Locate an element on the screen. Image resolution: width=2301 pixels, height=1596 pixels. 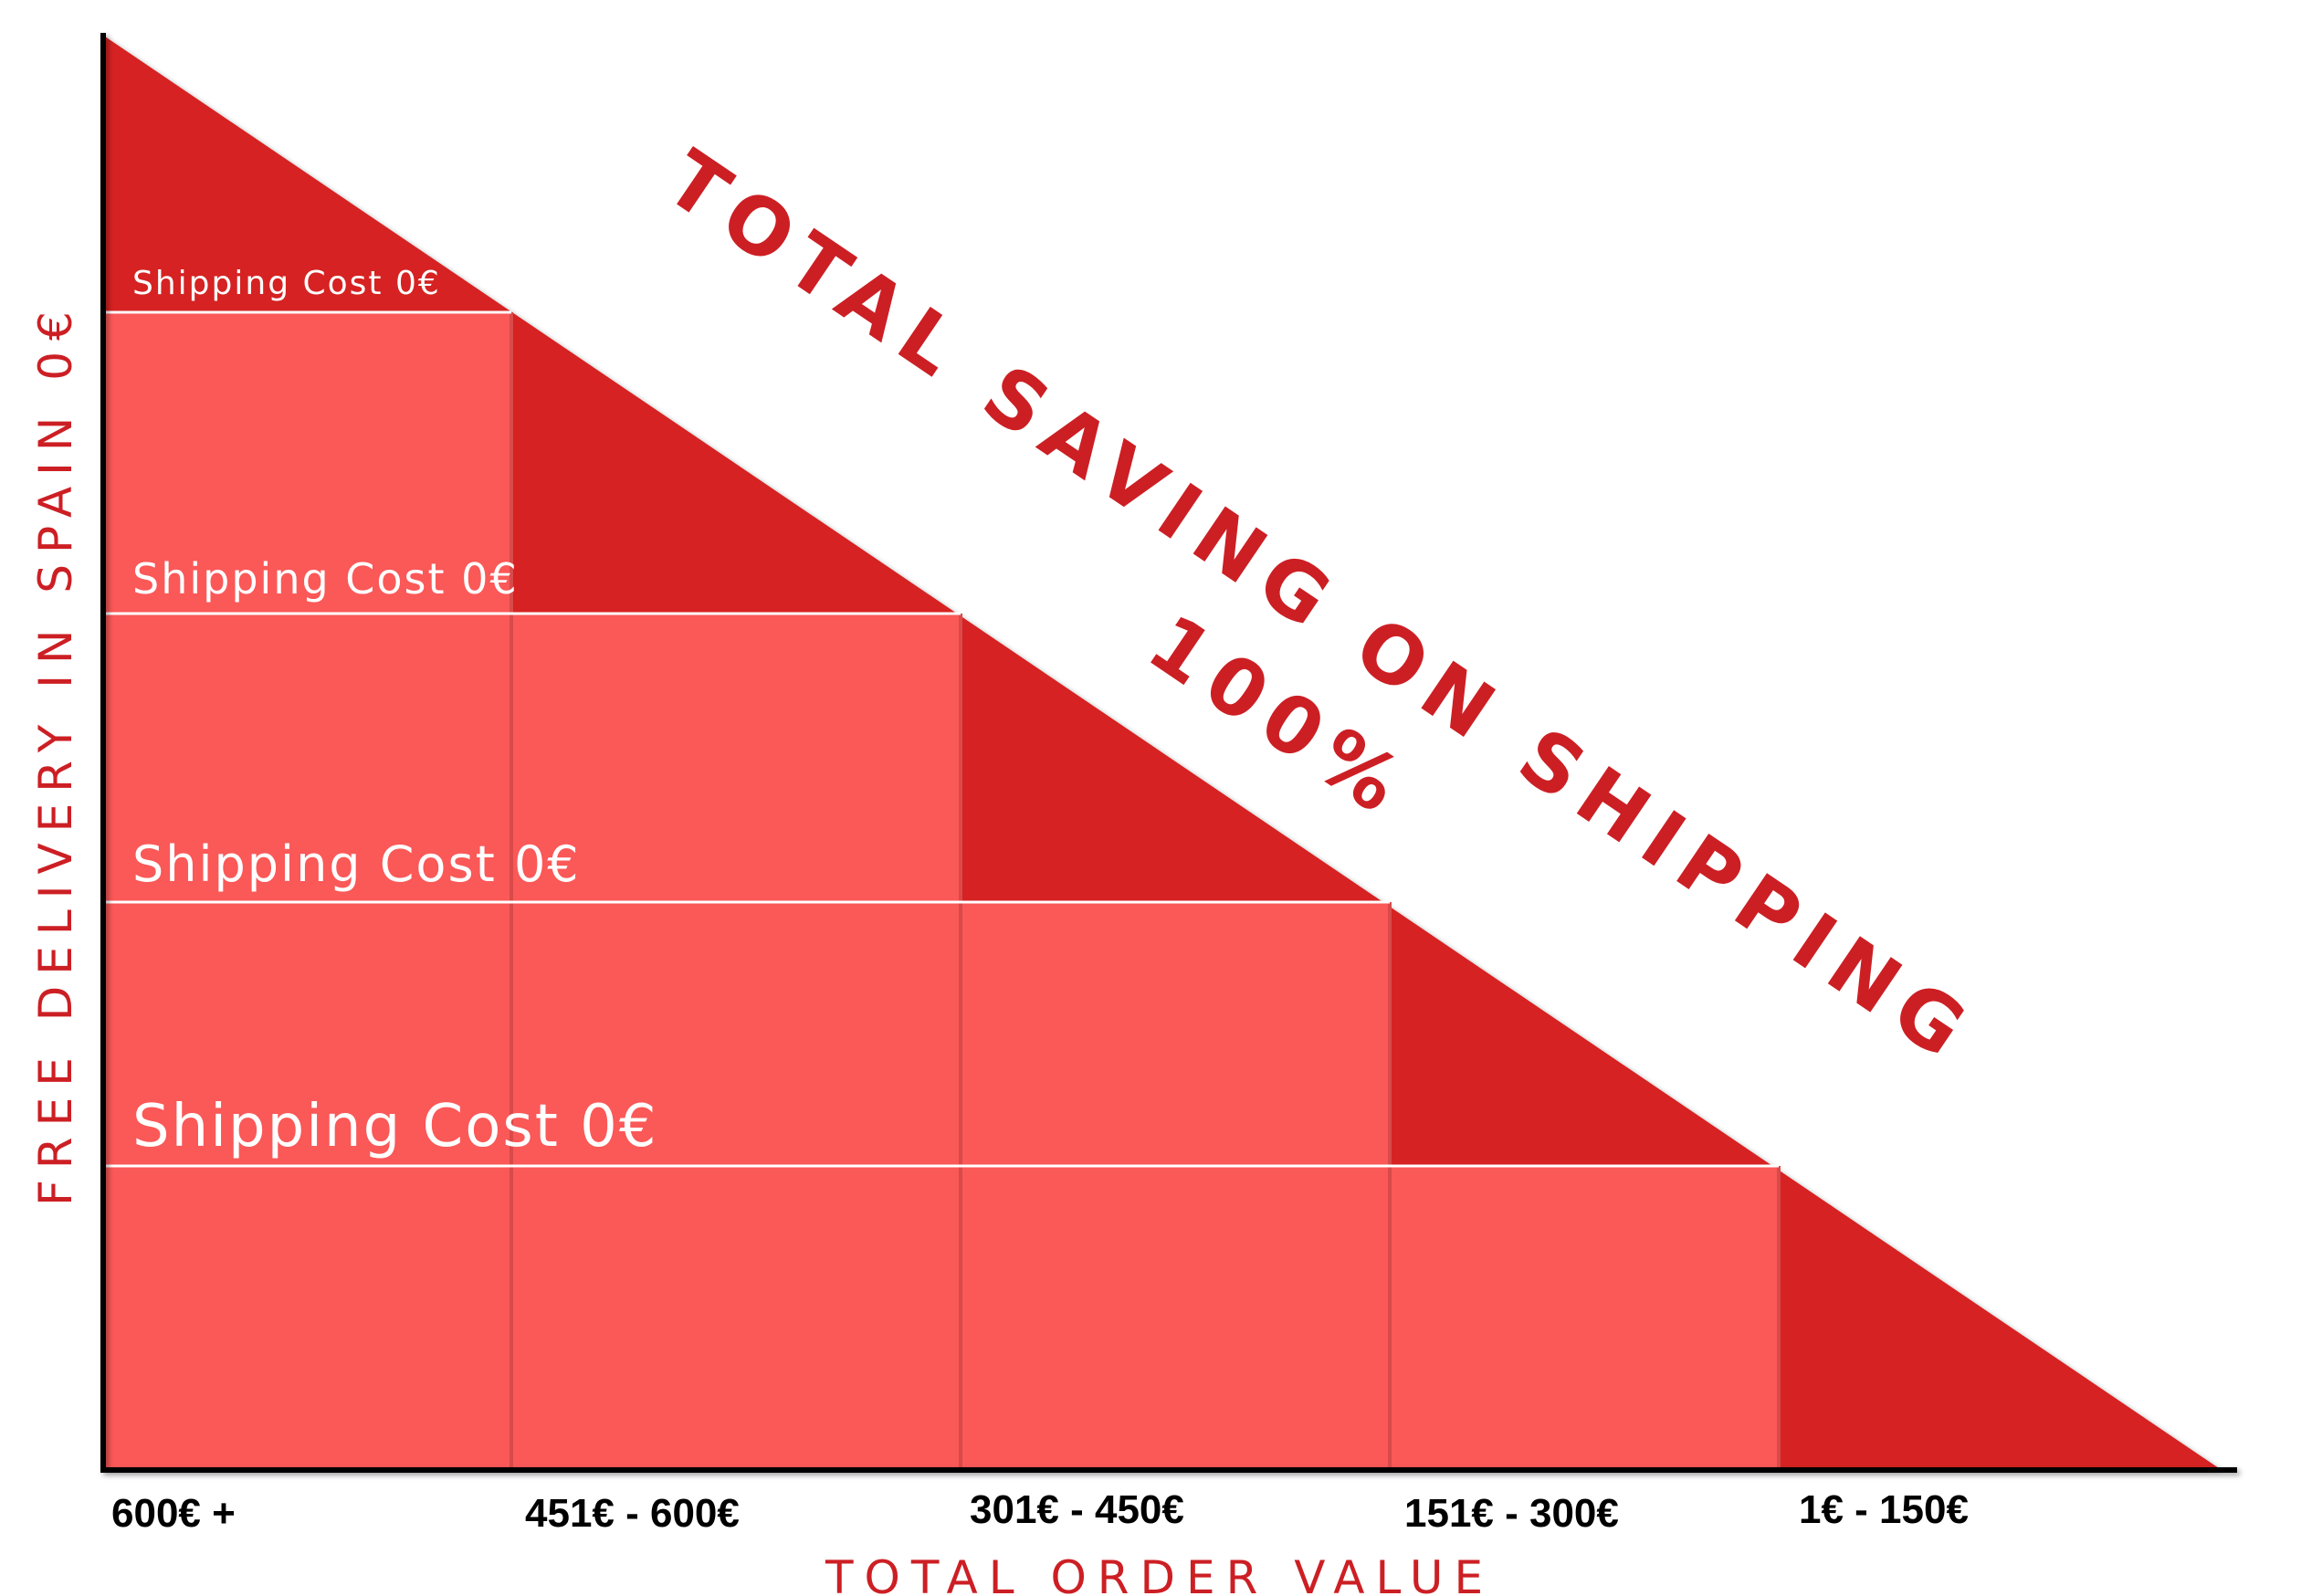
tier-label-1: Shipping Cost 0€ is located at coordinates (286, 284).